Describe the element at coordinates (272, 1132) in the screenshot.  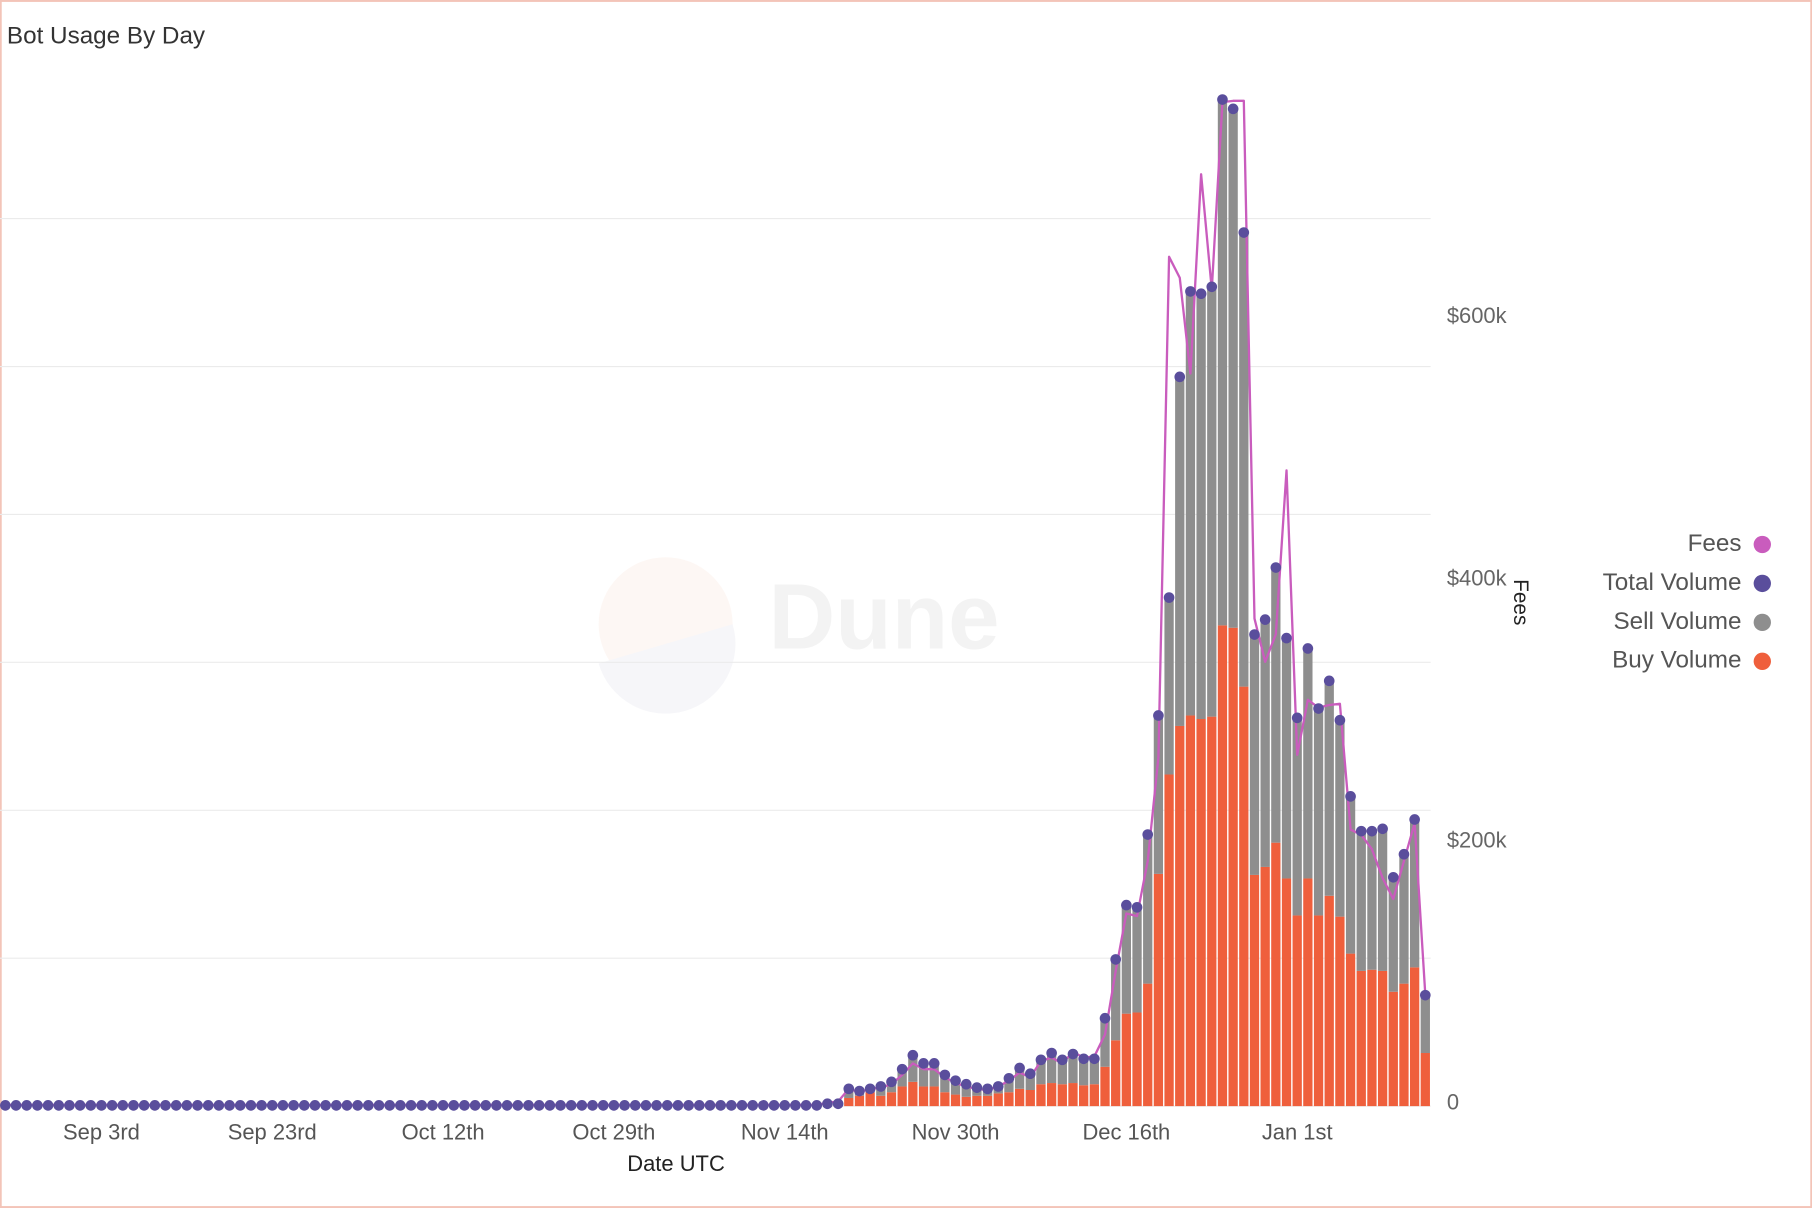
I see `x-tick-label: Sep 23rd` at that location.